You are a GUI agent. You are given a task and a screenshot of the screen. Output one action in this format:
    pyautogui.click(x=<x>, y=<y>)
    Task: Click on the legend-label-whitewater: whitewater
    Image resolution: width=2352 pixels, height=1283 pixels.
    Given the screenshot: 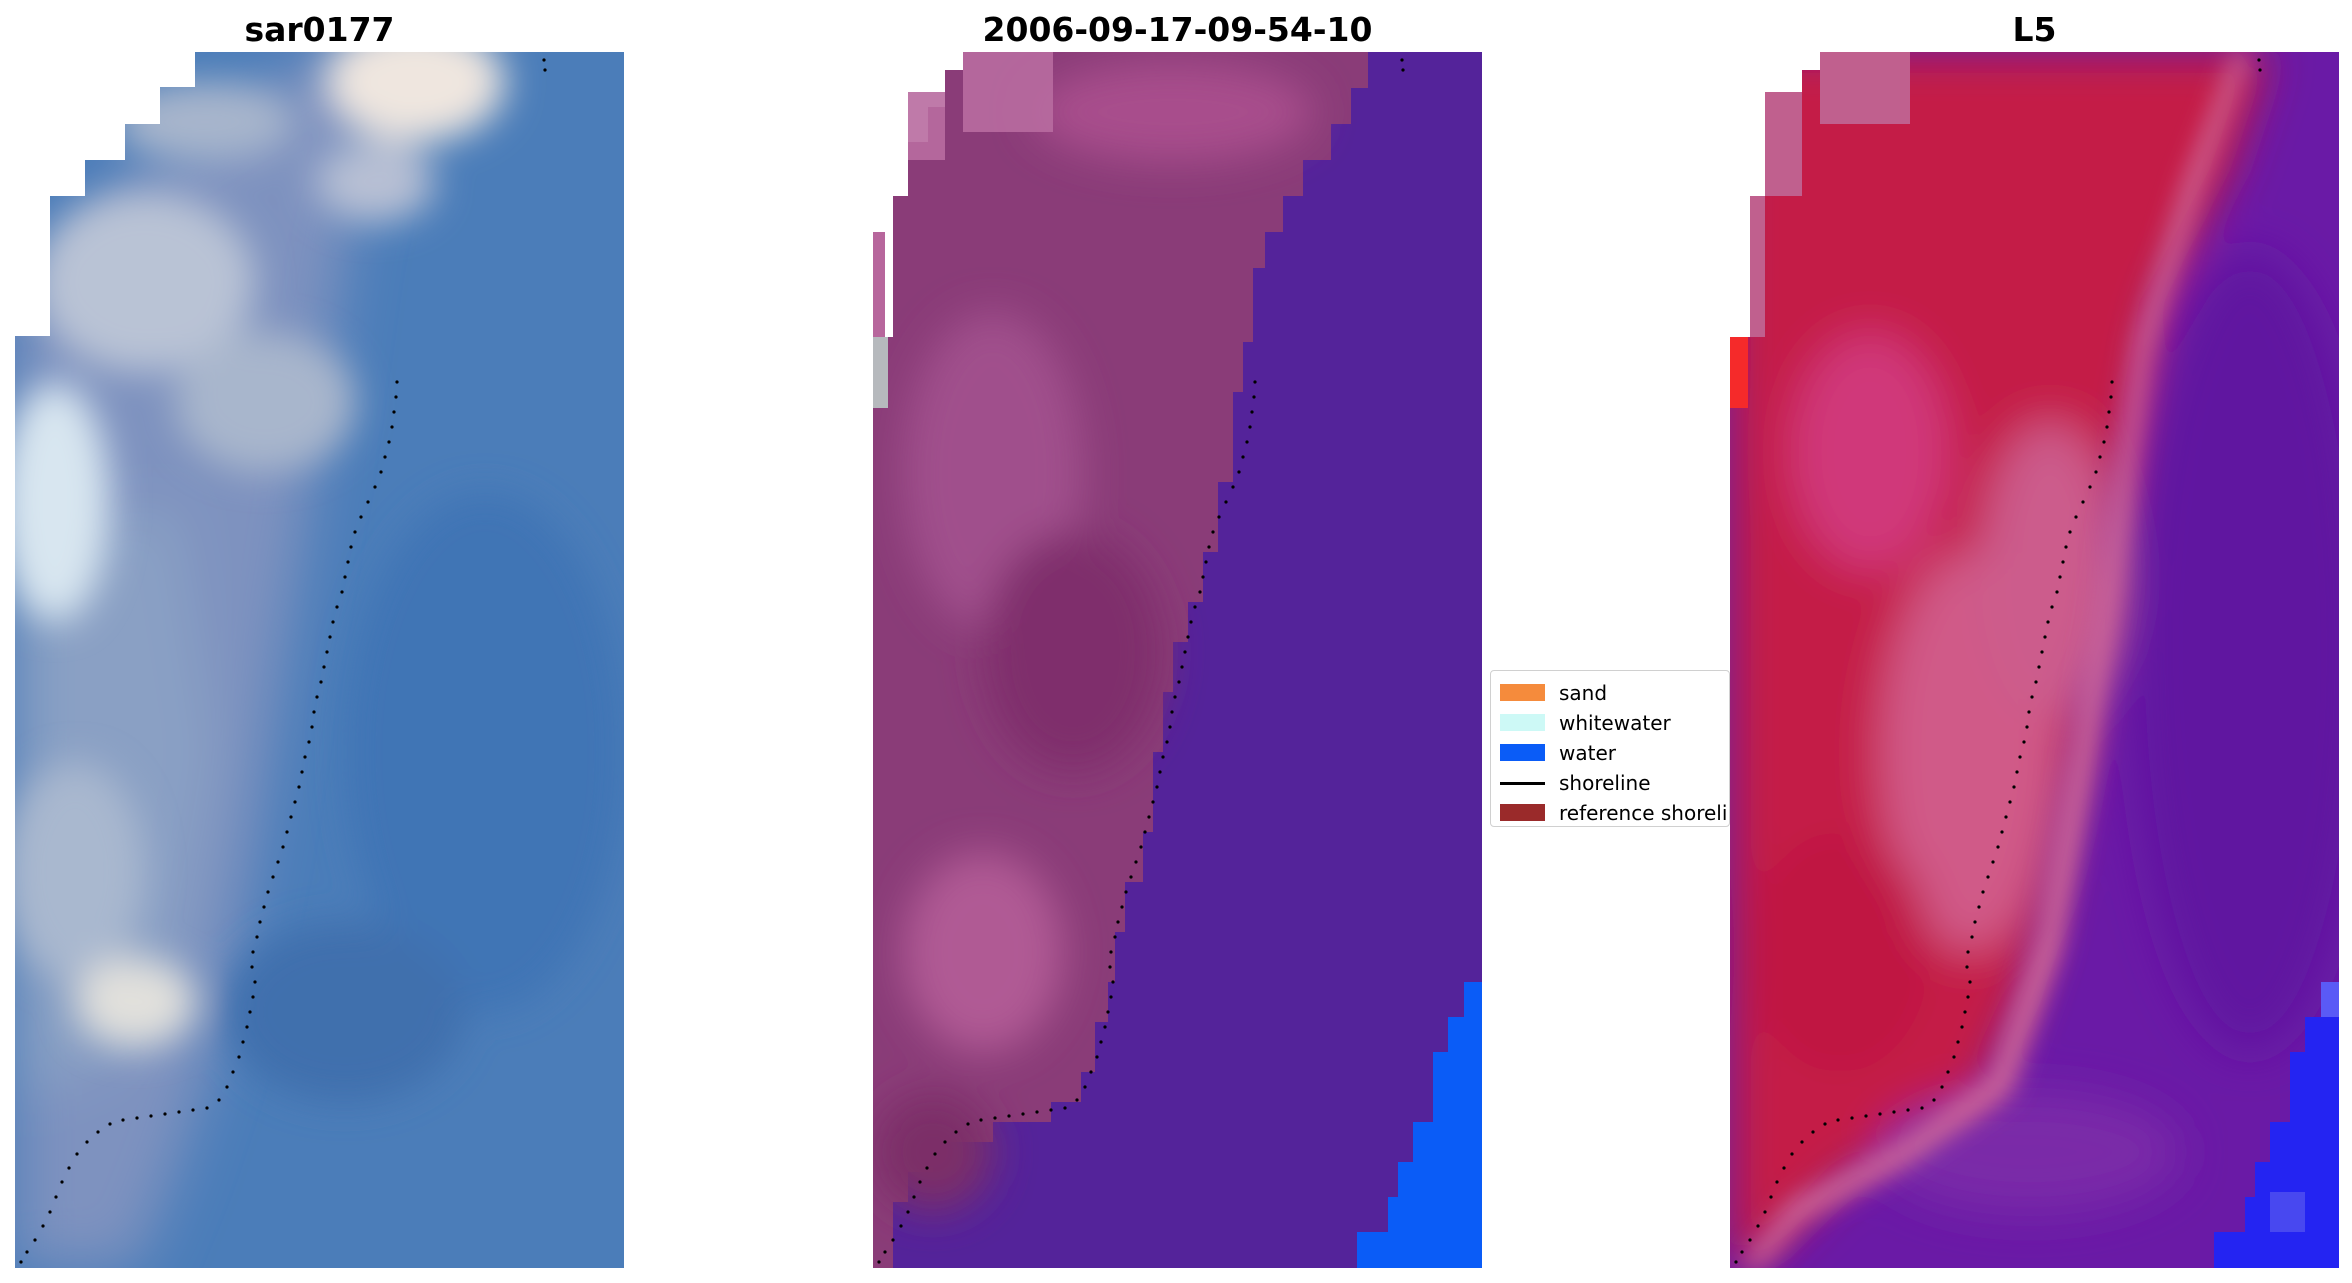 What is the action you would take?
    pyautogui.click(x=1615, y=723)
    